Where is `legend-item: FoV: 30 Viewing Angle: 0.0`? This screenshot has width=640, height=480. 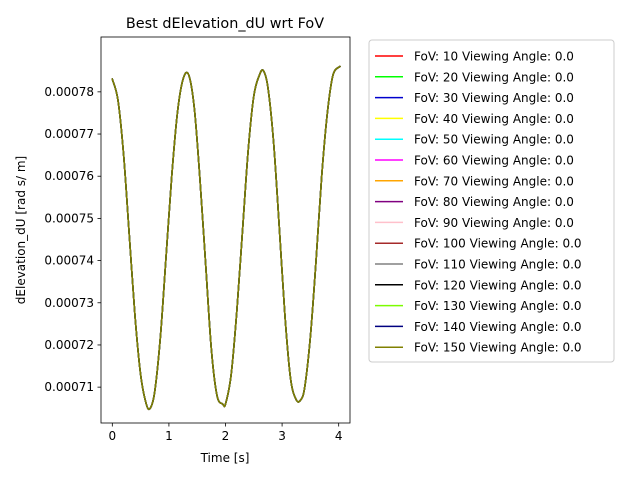 legend-item: FoV: 30 Viewing Angle: 0.0 is located at coordinates (474, 98).